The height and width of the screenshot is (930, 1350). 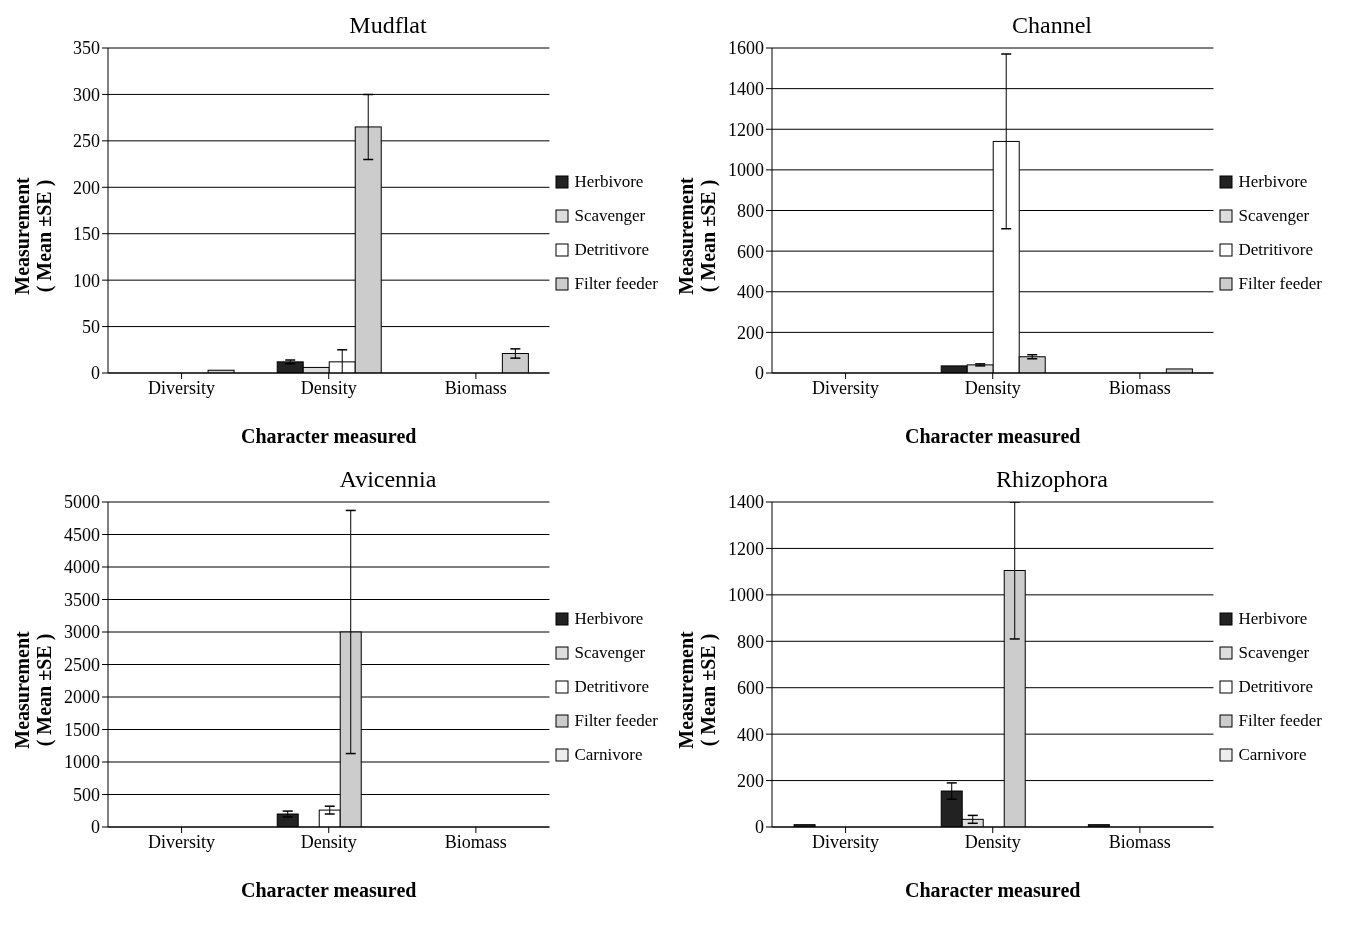 What do you see at coordinates (746, 48) in the screenshot?
I see `y-tick-label: 1600` at bounding box center [746, 48].